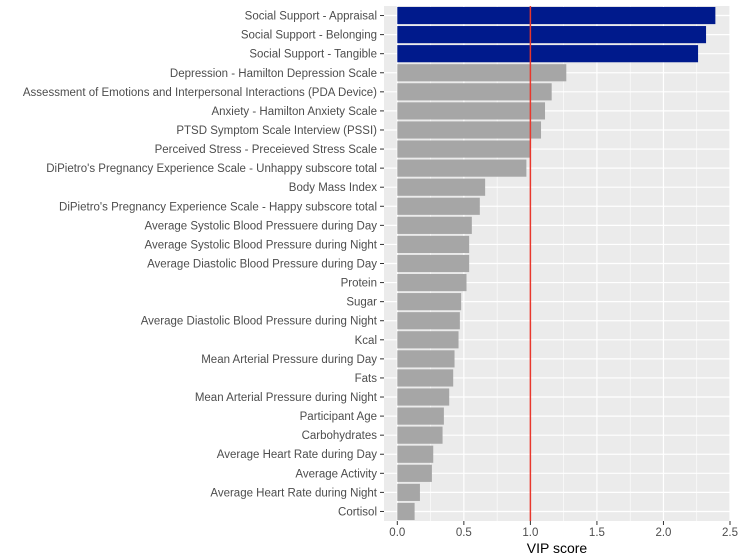 This screenshot has width=738, height=559. I want to click on category-label: Participant Age, so click(338, 417).